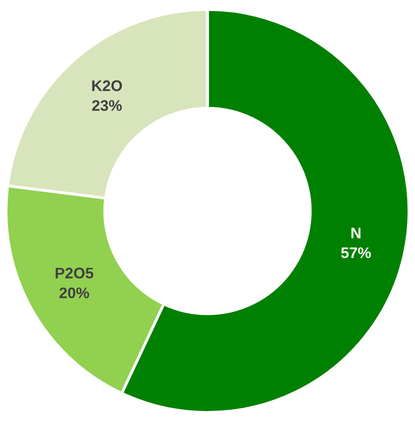 The width and height of the screenshot is (415, 422). Describe the element at coordinates (107, 86) in the screenshot. I see `slice-label: K2O` at that location.